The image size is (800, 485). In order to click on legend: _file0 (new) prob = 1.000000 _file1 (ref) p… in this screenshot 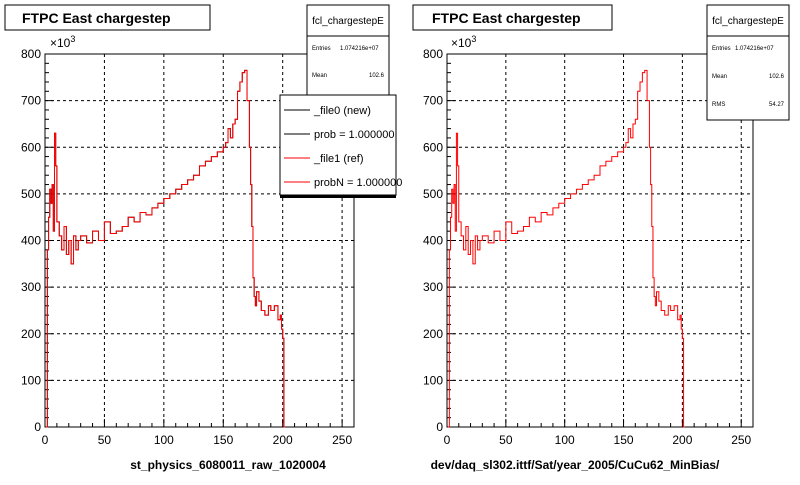, I will do `click(340, 146)`.